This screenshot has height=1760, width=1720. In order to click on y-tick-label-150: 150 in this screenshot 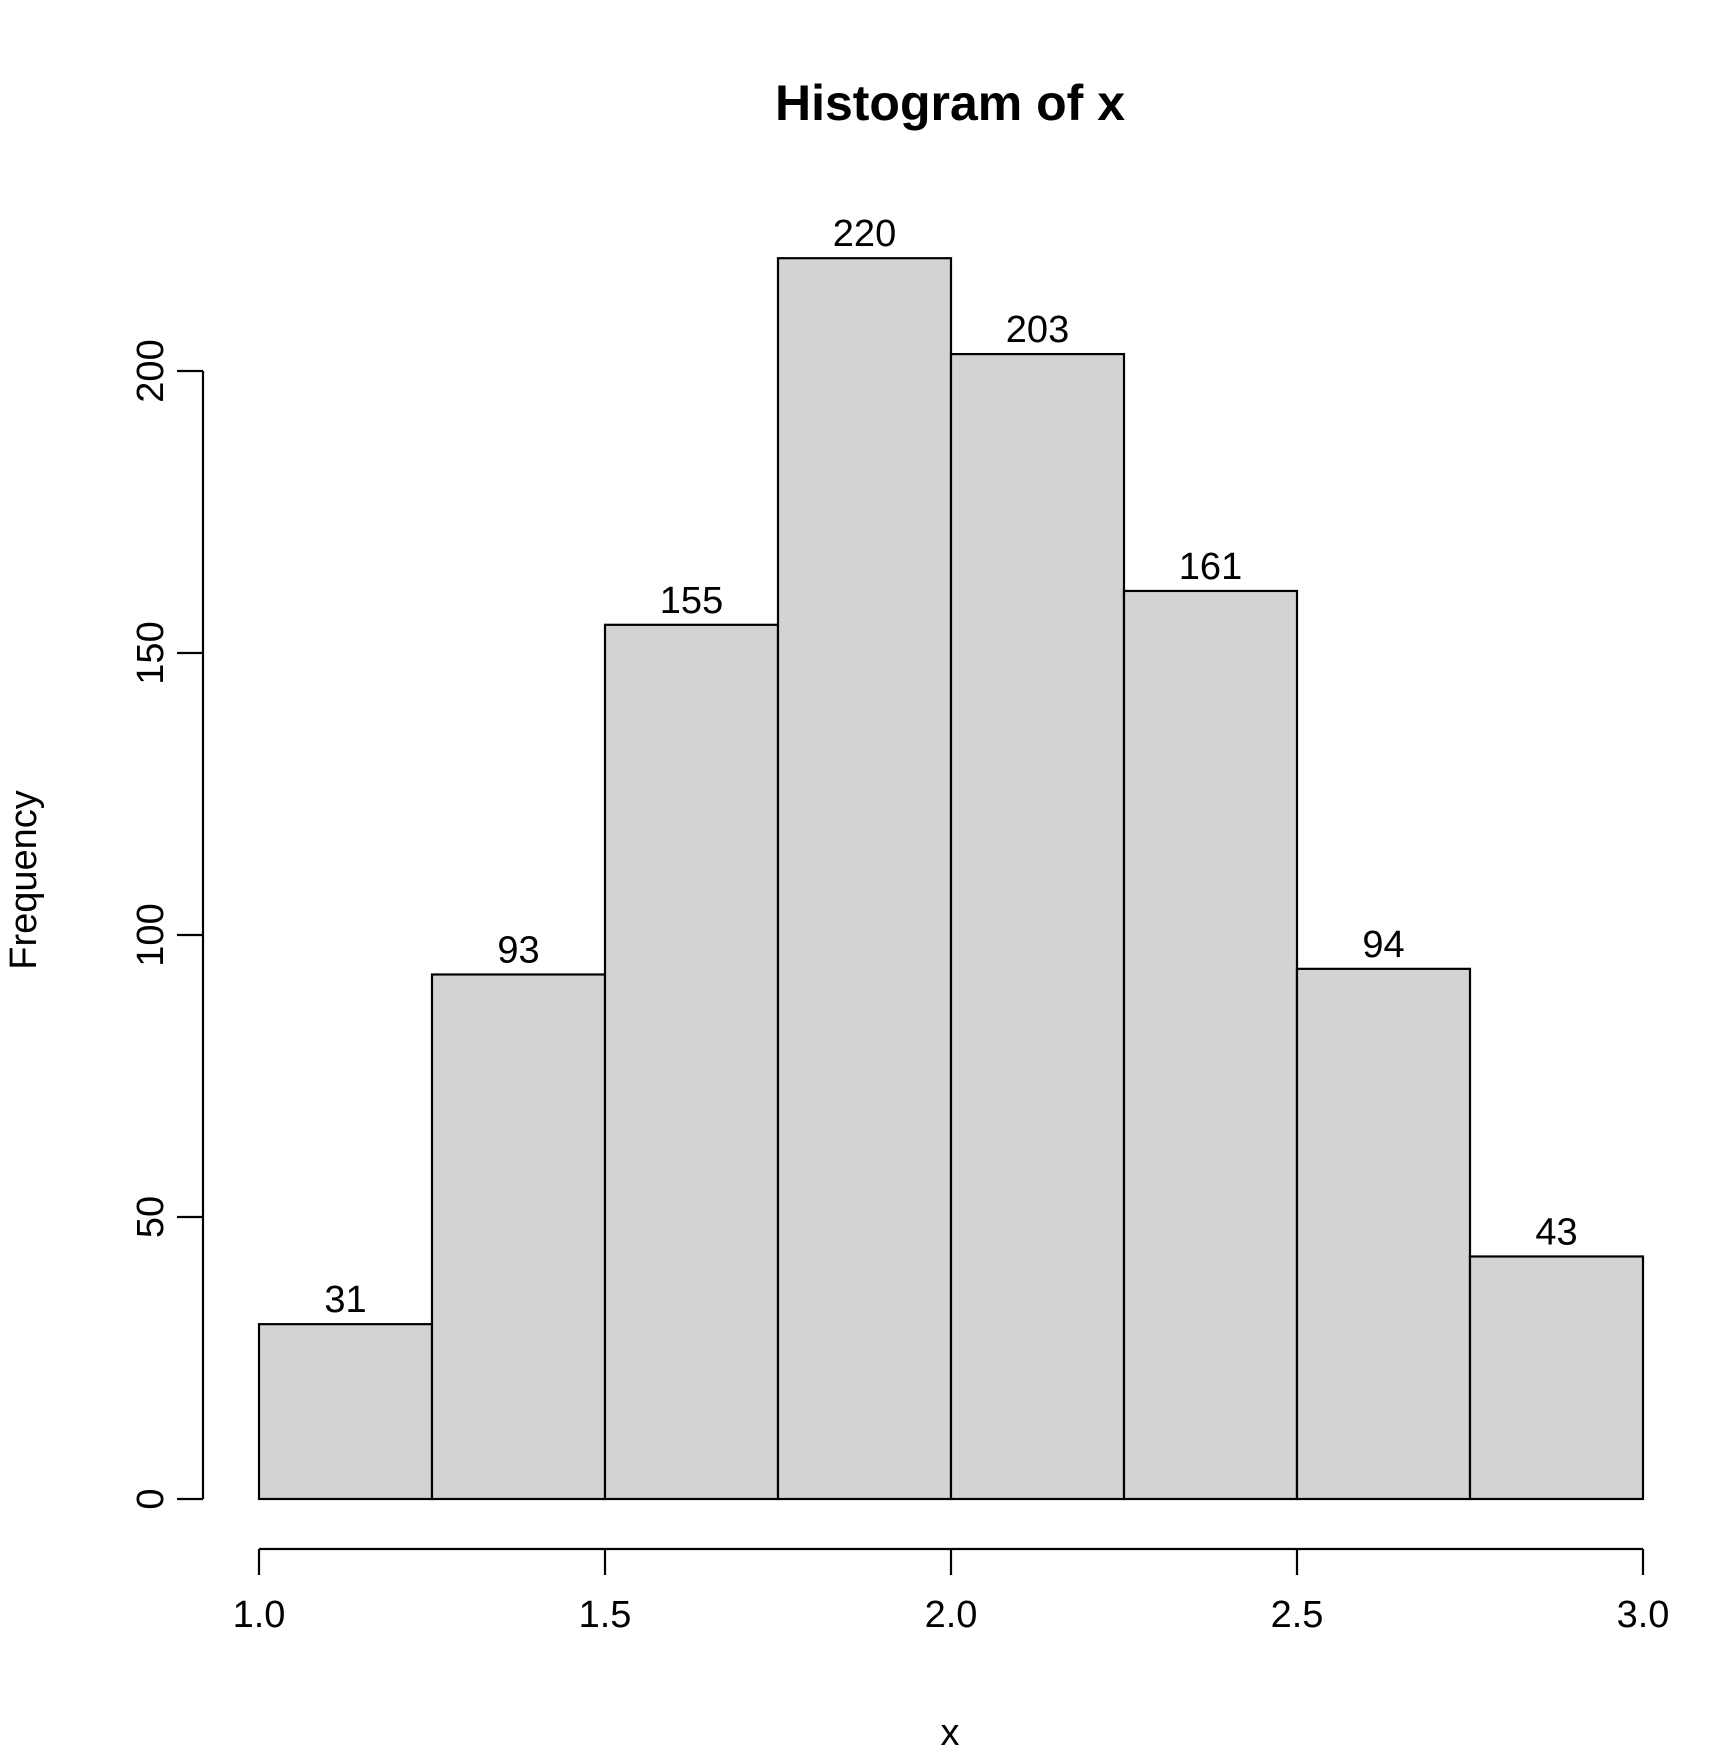, I will do `click(151, 652)`.